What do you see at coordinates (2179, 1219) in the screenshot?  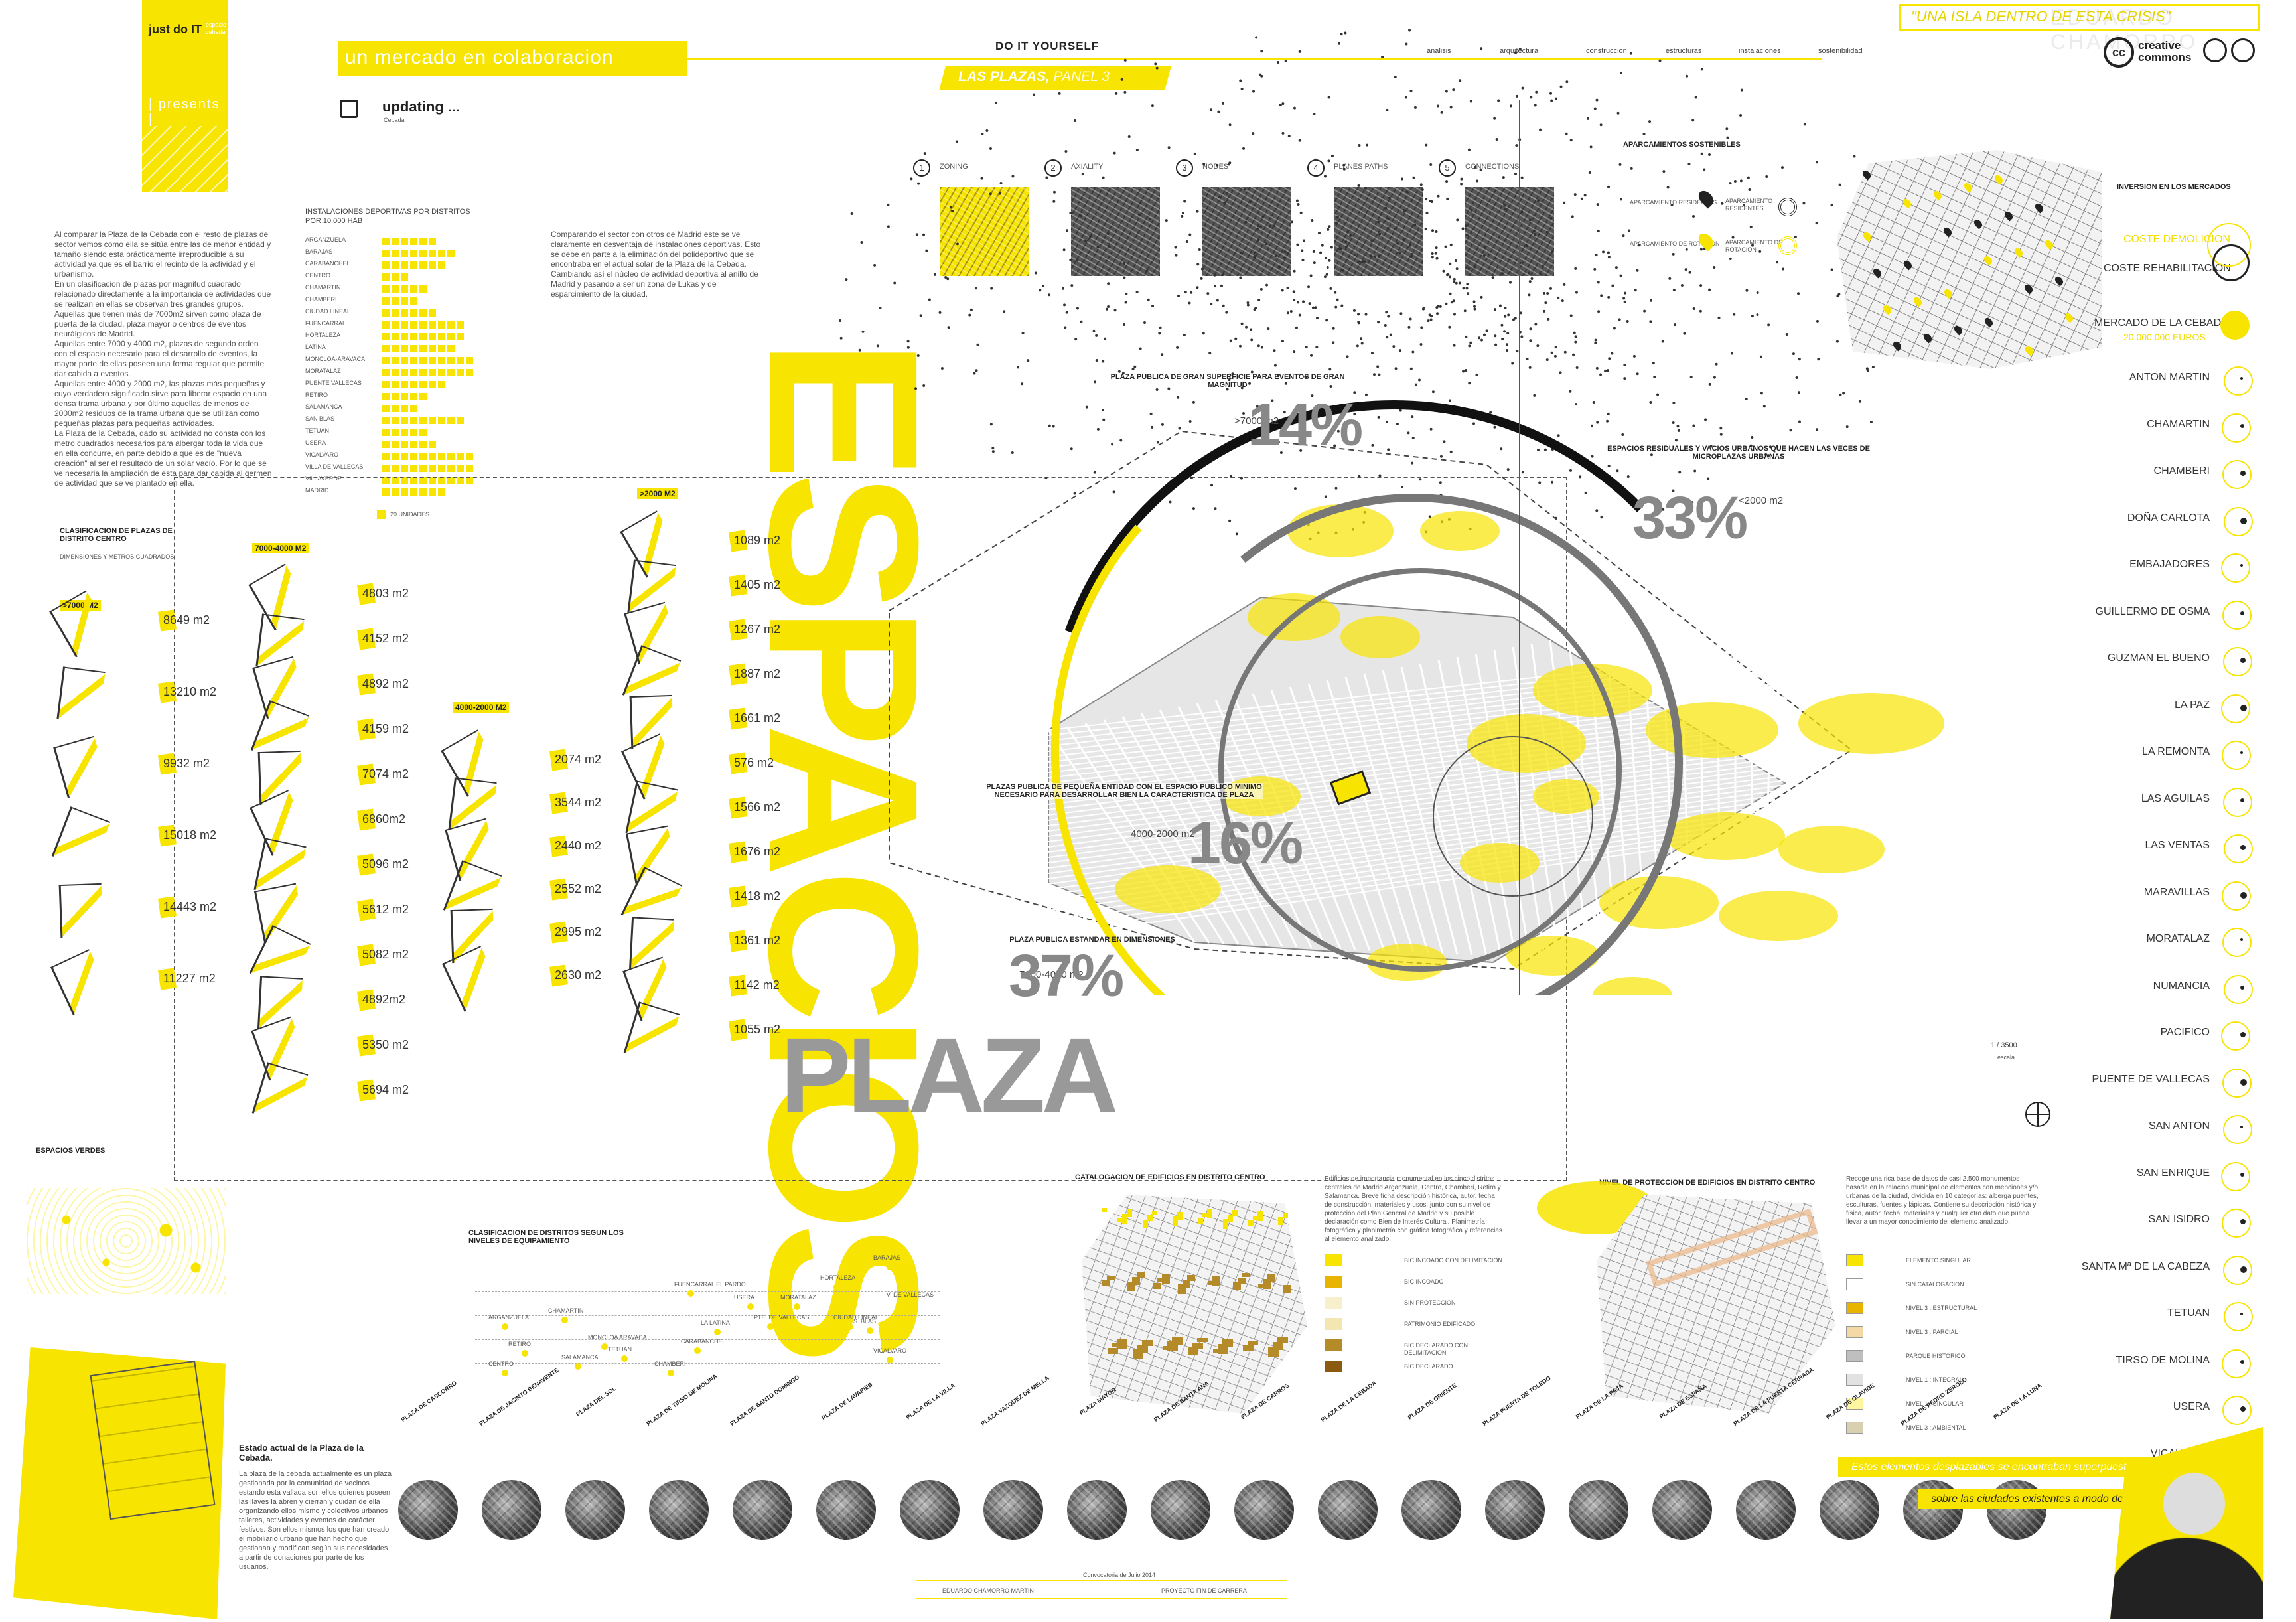 I see `market-name: SAN ISIDRO` at bounding box center [2179, 1219].